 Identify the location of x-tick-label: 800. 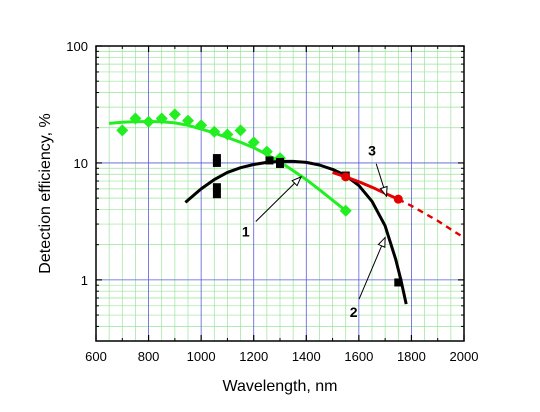
(149, 356).